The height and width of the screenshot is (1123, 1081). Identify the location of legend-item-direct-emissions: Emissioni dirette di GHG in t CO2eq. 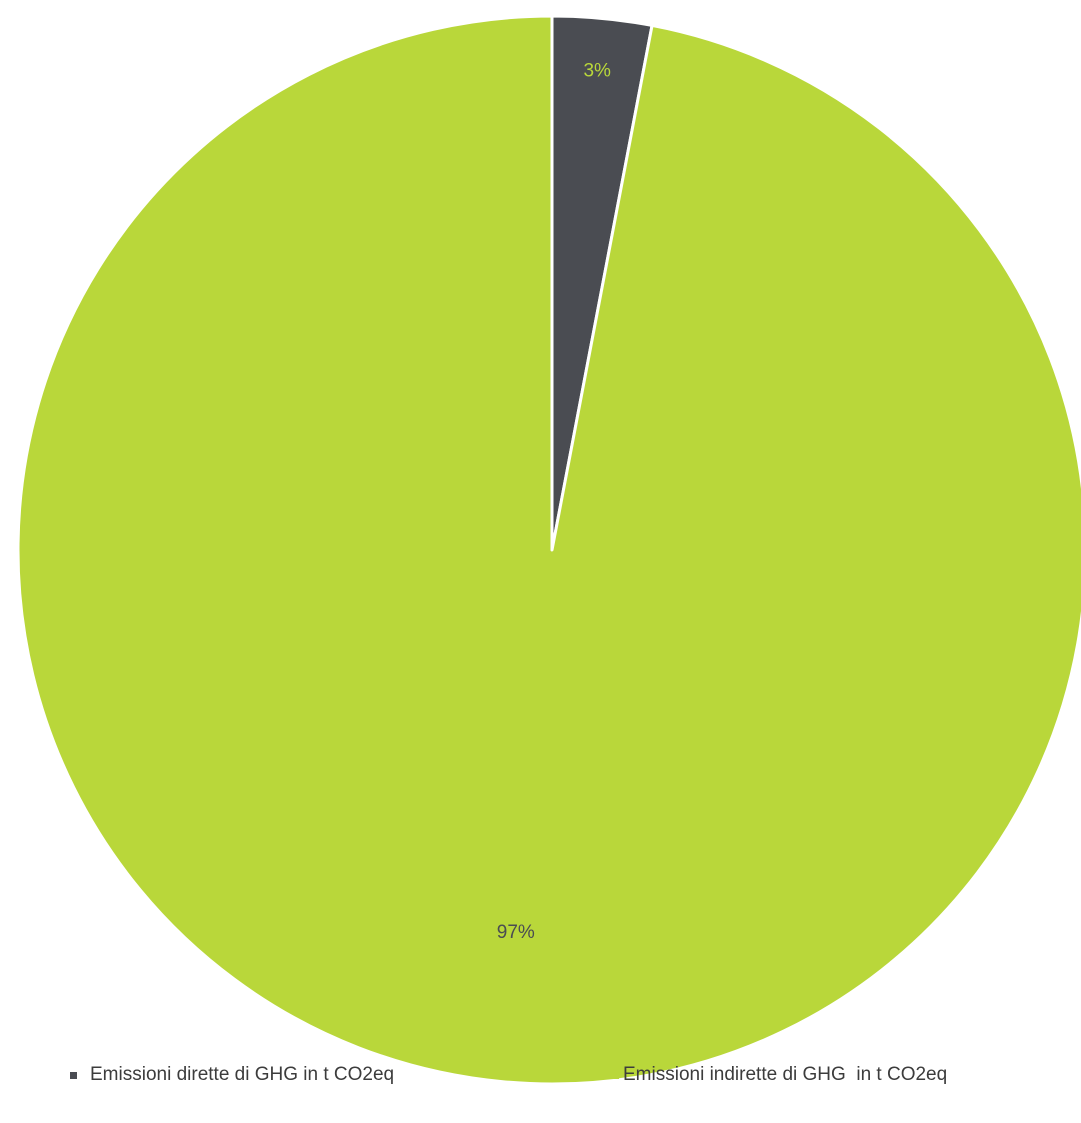
(232, 1075).